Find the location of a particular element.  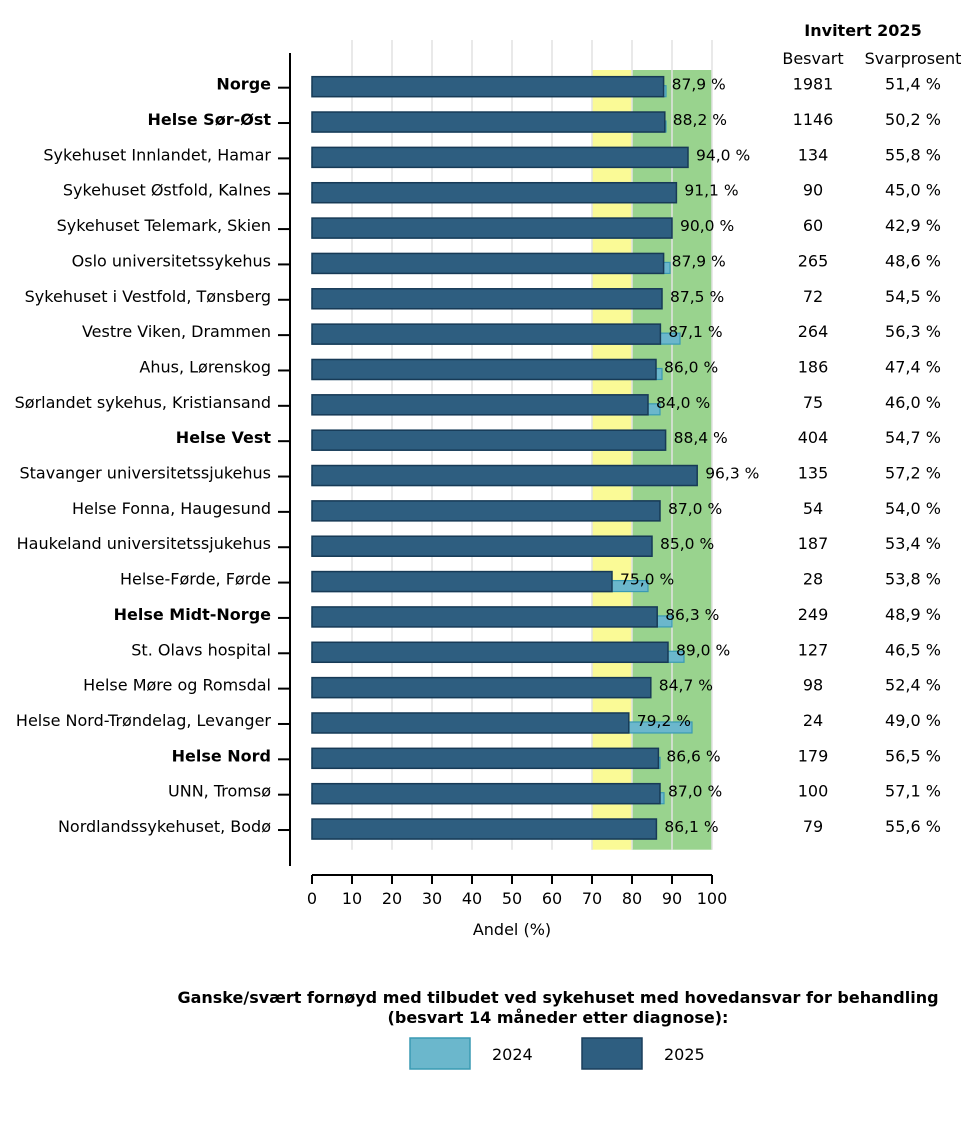

table-besvart-13: 187 is located at coordinates (813, 543).